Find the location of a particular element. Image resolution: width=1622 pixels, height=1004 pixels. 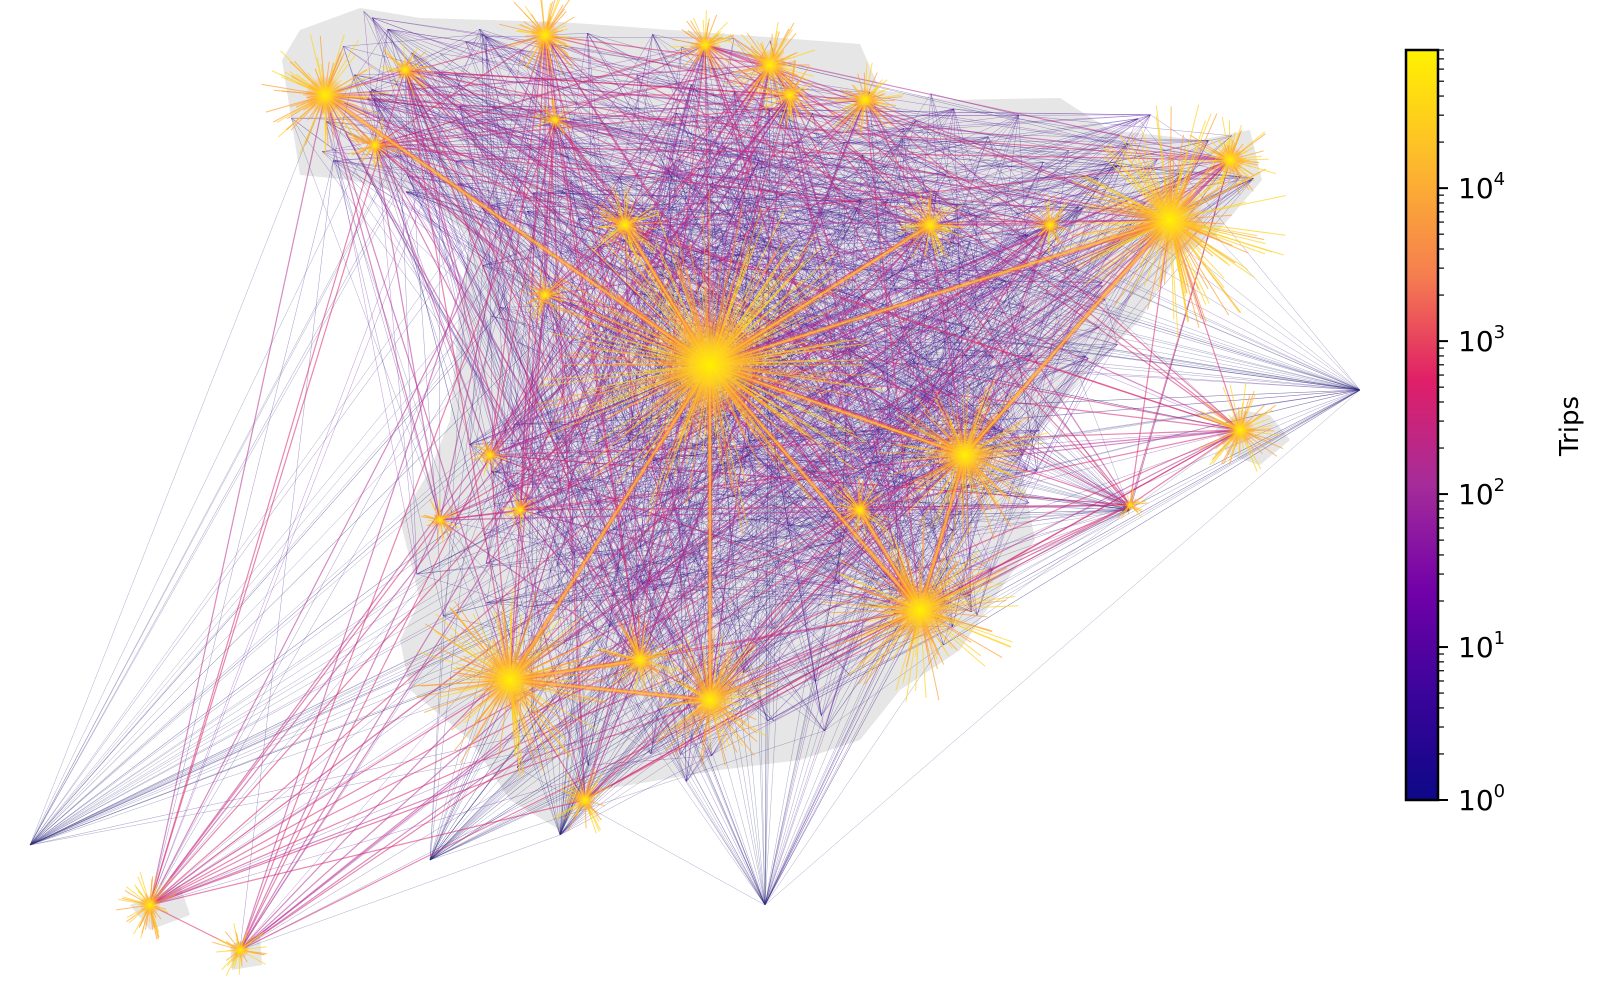

colorbar: 100 101 102 103 104 Trips is located at coordinates (1494, 432).